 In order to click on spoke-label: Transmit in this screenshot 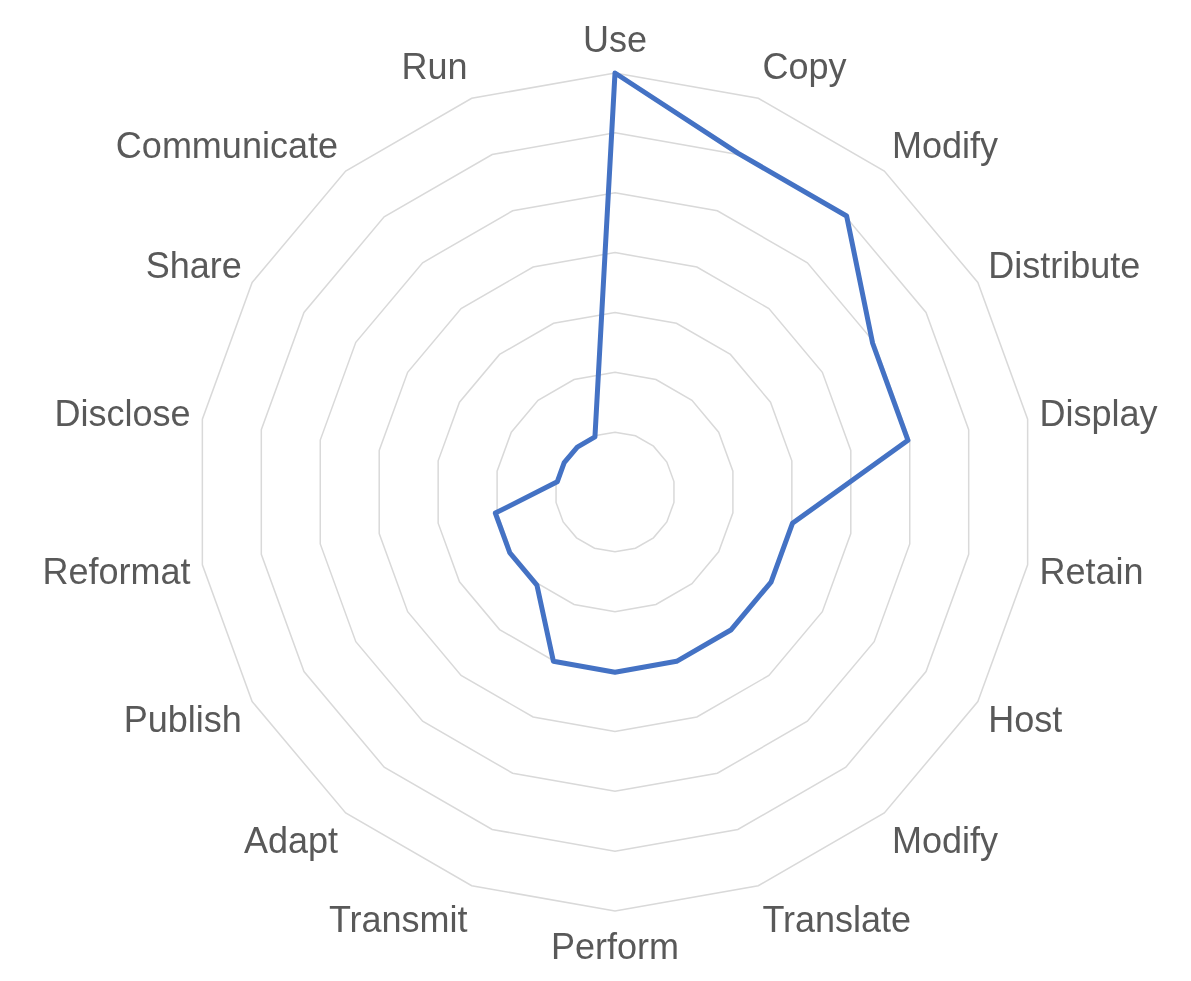, I will do `click(398, 919)`.